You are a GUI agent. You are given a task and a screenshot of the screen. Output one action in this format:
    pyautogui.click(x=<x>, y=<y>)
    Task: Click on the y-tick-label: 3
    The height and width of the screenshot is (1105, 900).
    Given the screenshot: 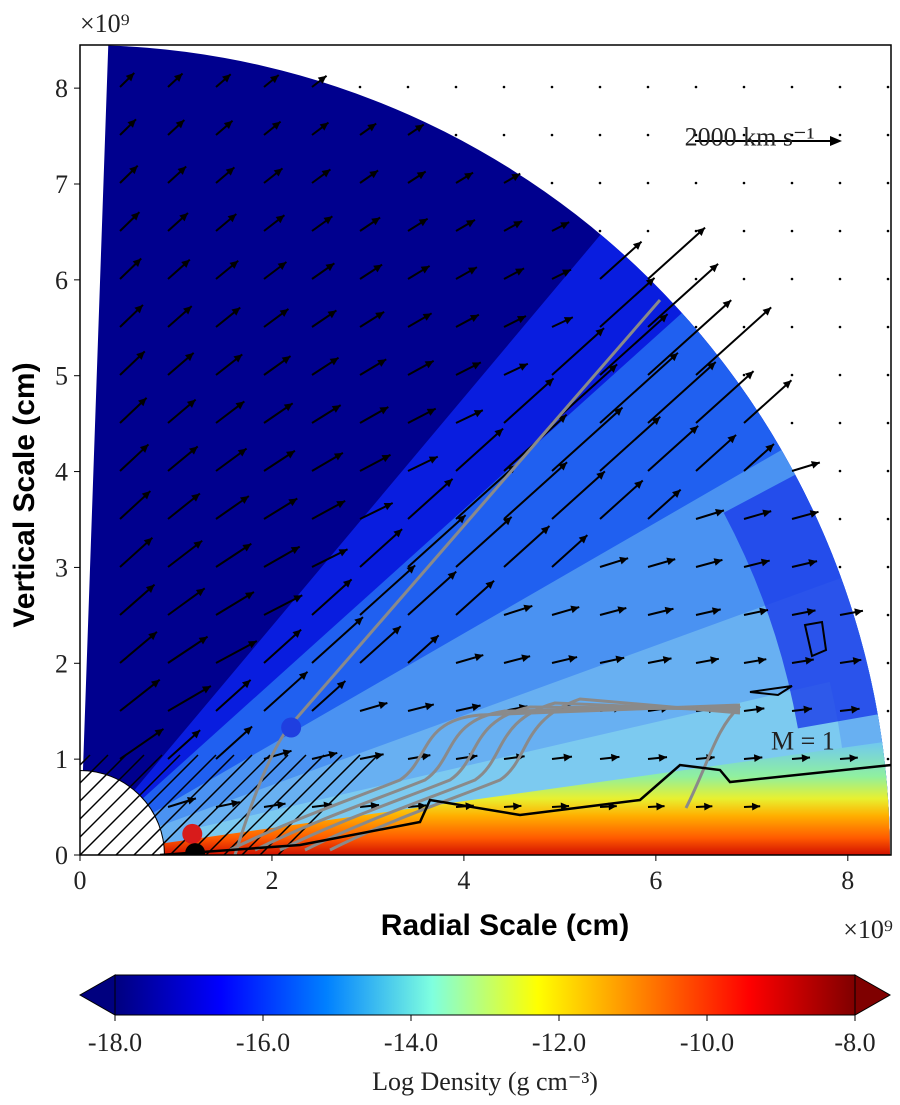 What is the action you would take?
    pyautogui.click(x=61, y=567)
    